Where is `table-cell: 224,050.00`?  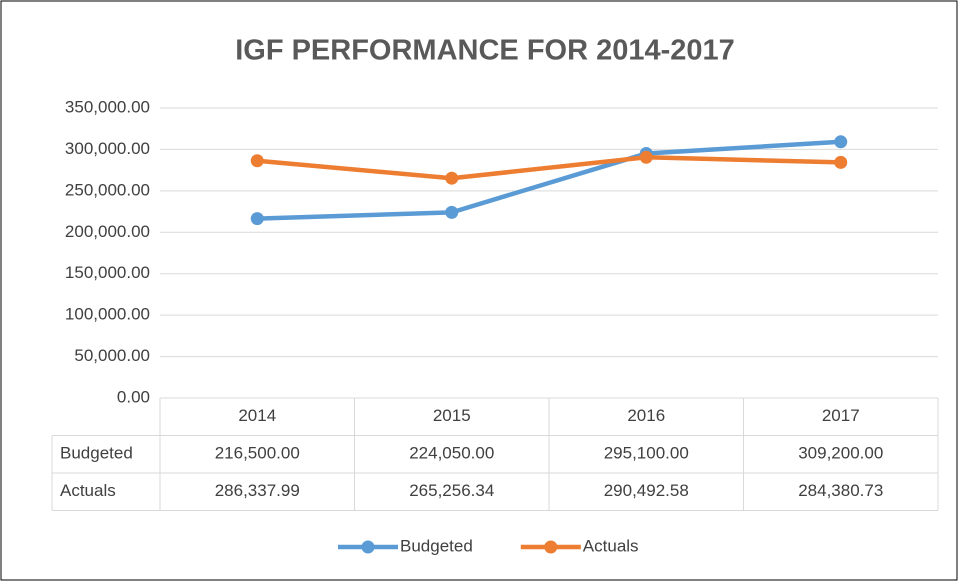
table-cell: 224,050.00 is located at coordinates (451, 453).